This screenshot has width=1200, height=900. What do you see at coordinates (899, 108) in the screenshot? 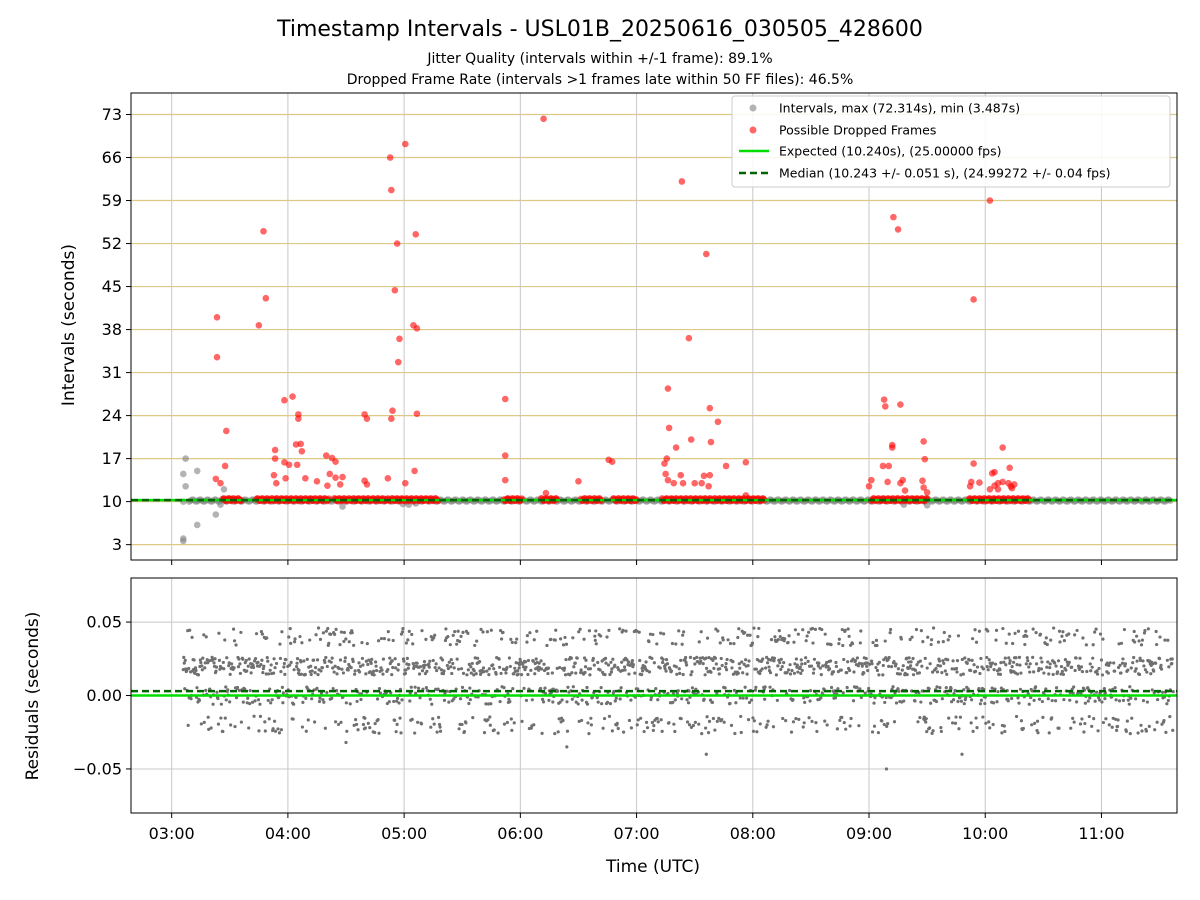
I see `legend-label-intervals: Intervals, max (72.314s), min (3.487s)` at bounding box center [899, 108].